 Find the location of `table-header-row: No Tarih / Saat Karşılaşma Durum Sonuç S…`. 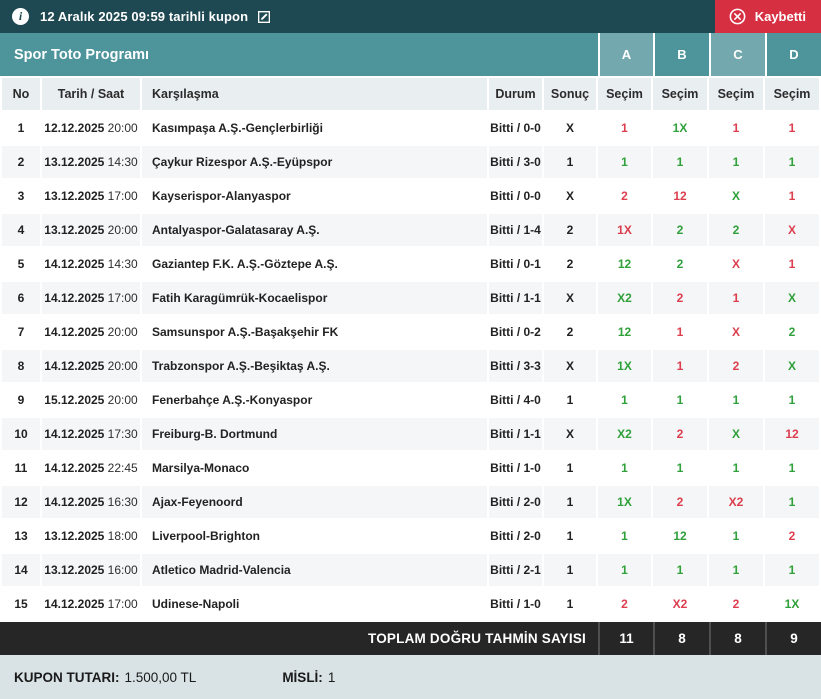

table-header-row: No Tarih / Saat Karşılaşma Durum Sonuç S… is located at coordinates (410, 94).